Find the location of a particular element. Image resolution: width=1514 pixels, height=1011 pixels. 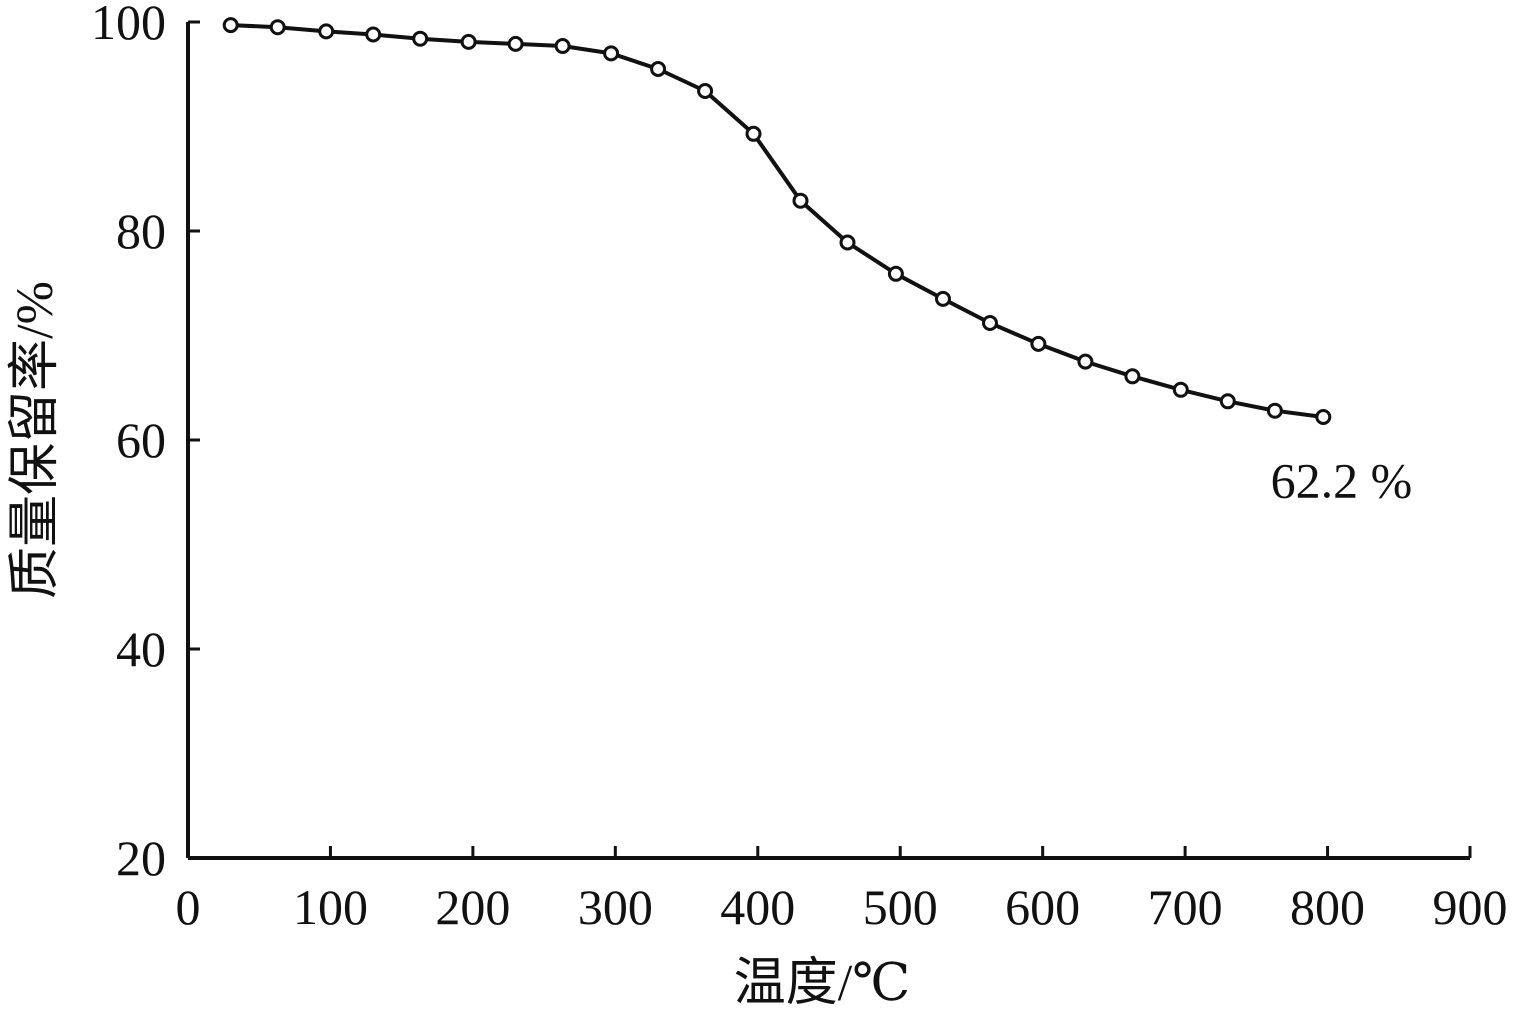

end-value-annotation: 62.2 % is located at coordinates (1342, 480).